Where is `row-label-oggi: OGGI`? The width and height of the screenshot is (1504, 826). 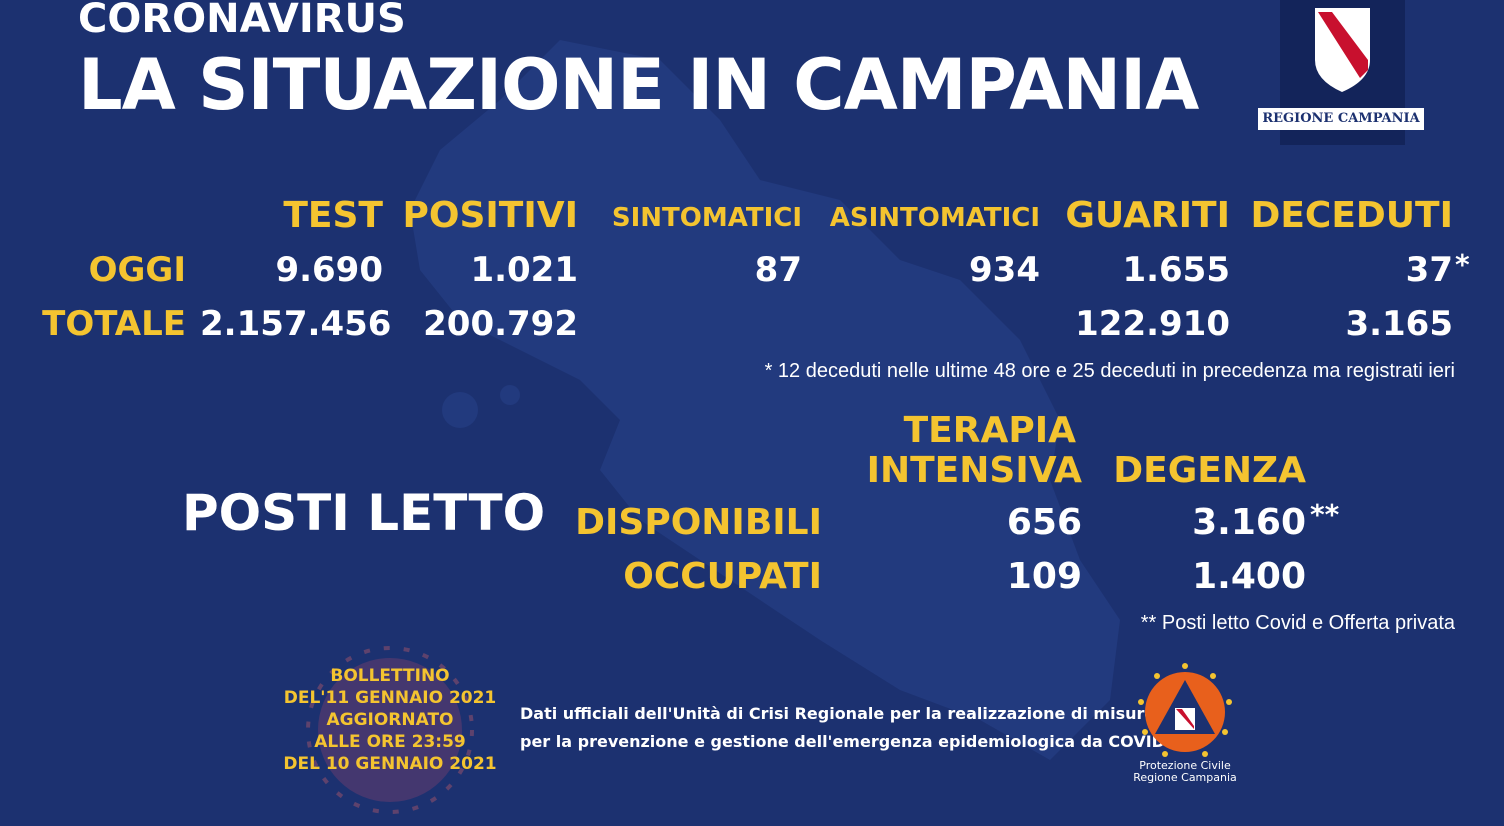
row-label-oggi: OGGI is located at coordinates (137, 270).